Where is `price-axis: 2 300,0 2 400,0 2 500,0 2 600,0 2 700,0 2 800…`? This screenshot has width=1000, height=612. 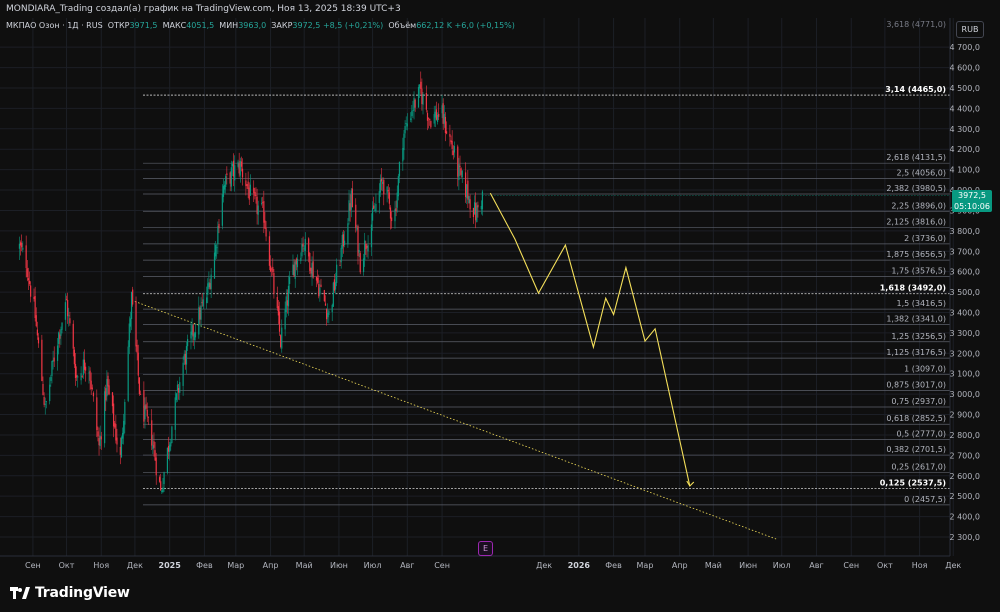
price-axis: 2 300,0 2 400,0 2 500,0 2 600,0 2 700,0 2 800… is located at coordinates (964, 292).